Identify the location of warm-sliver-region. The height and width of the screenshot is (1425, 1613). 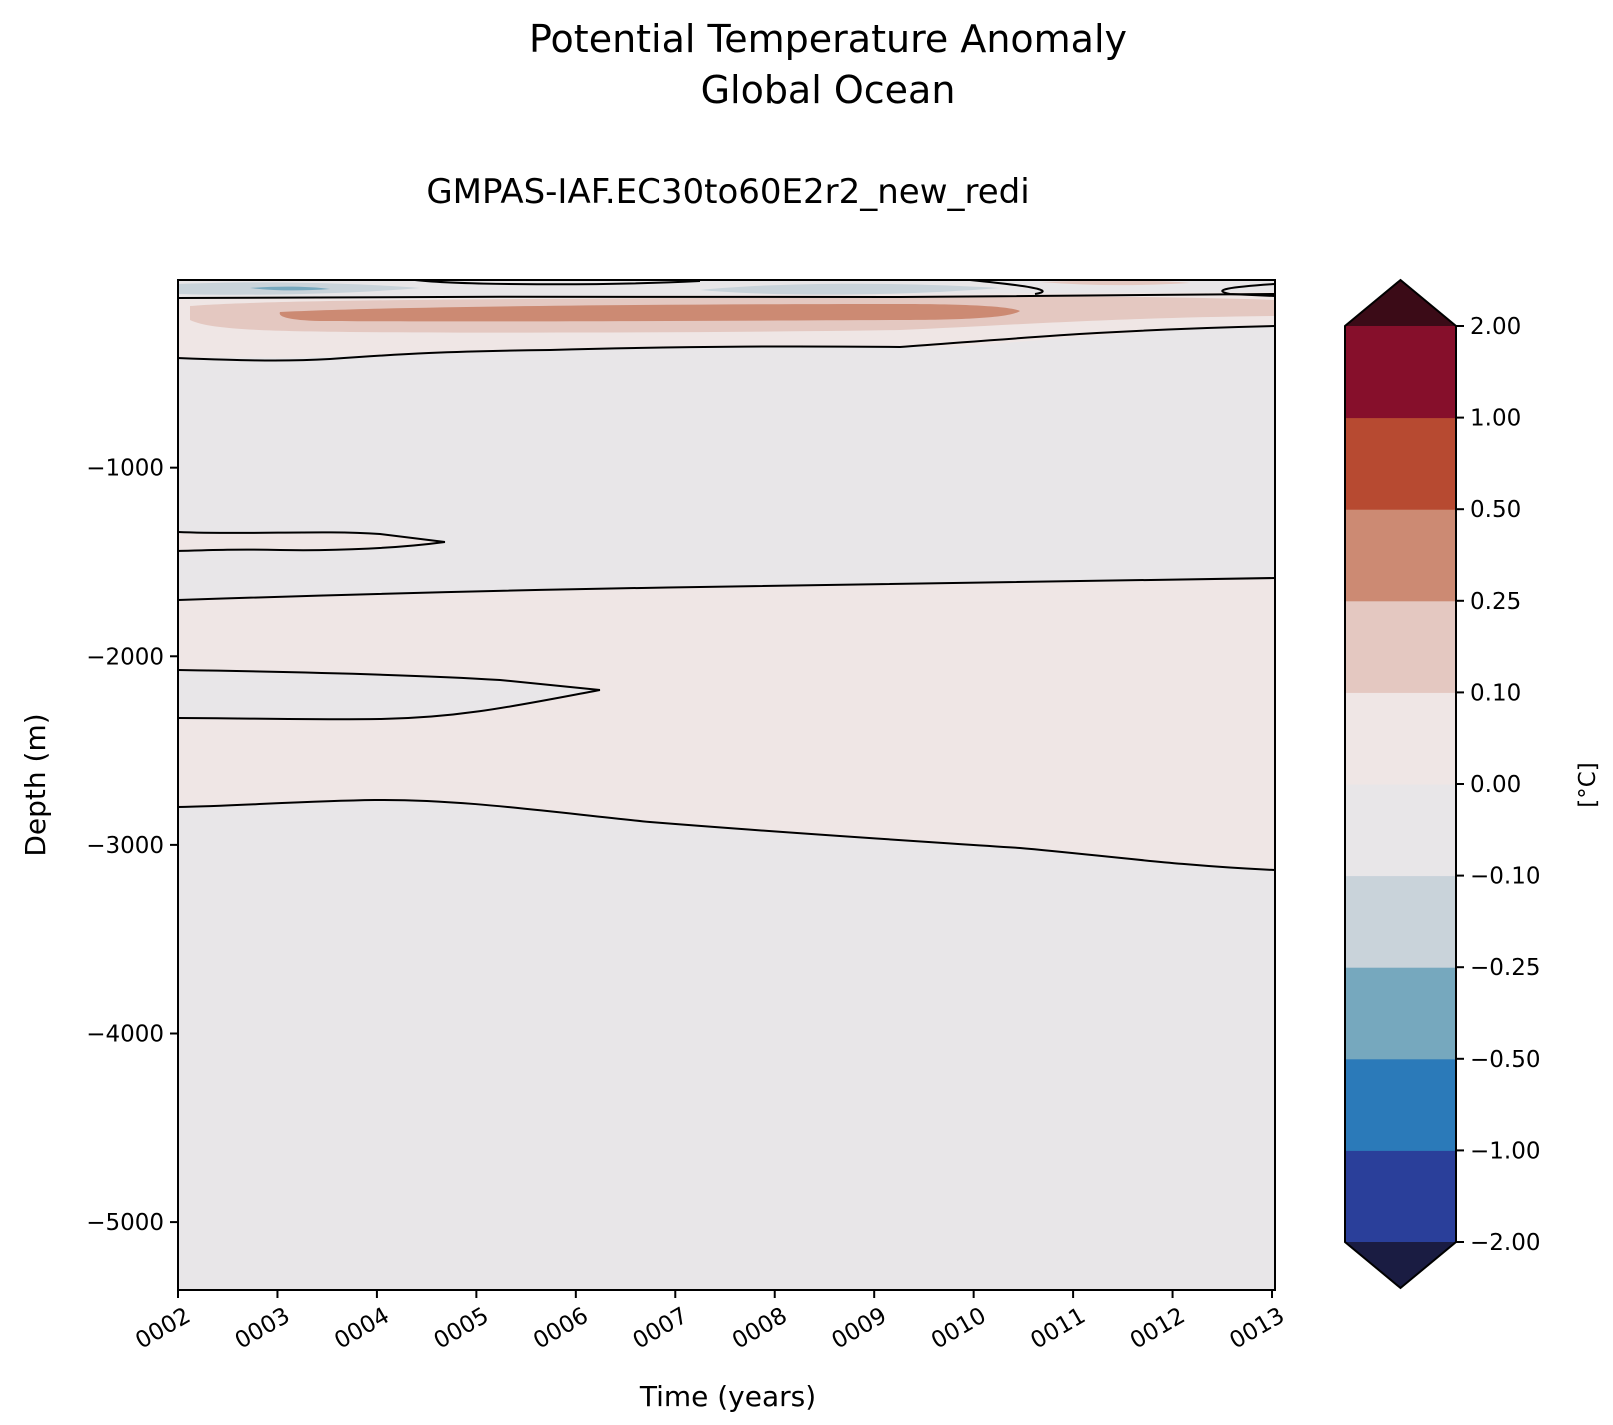
(311, 541).